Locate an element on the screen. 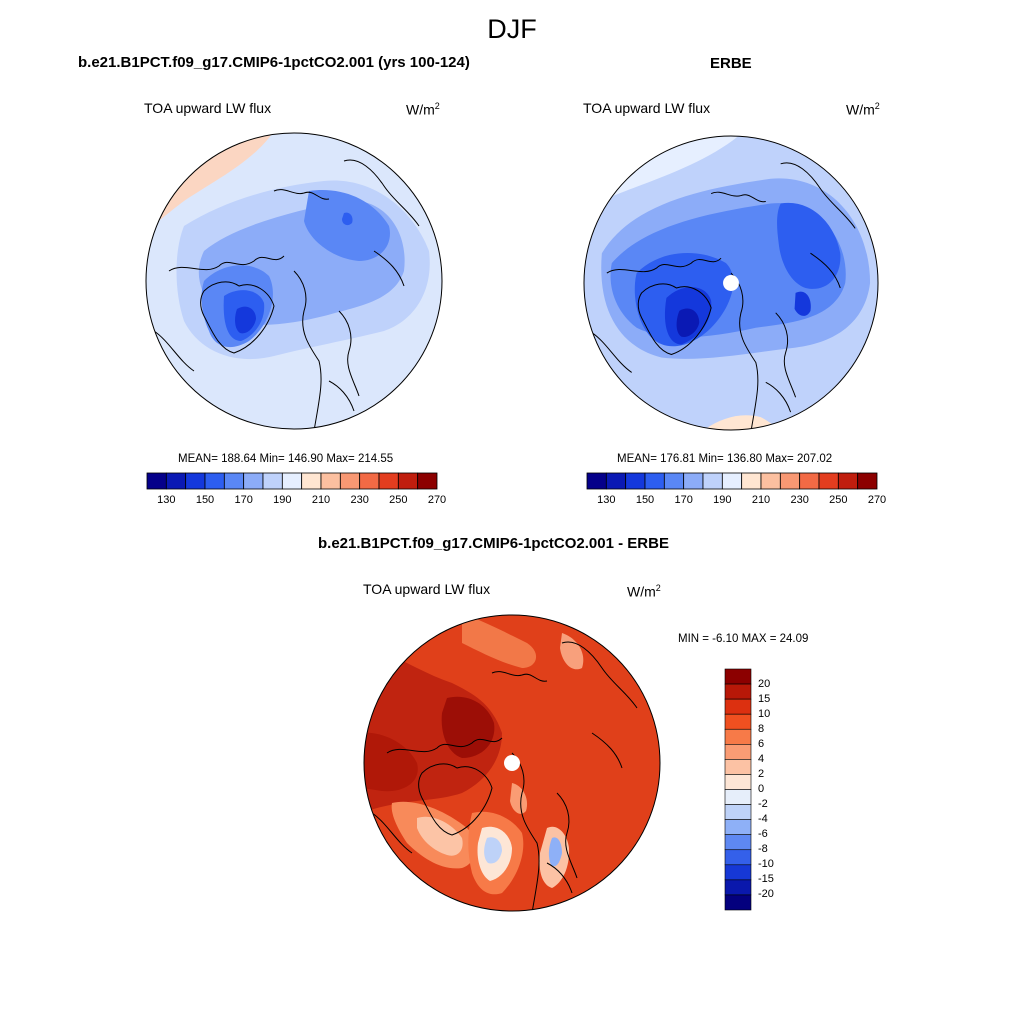  figure-title: DJF is located at coordinates (512, 29).